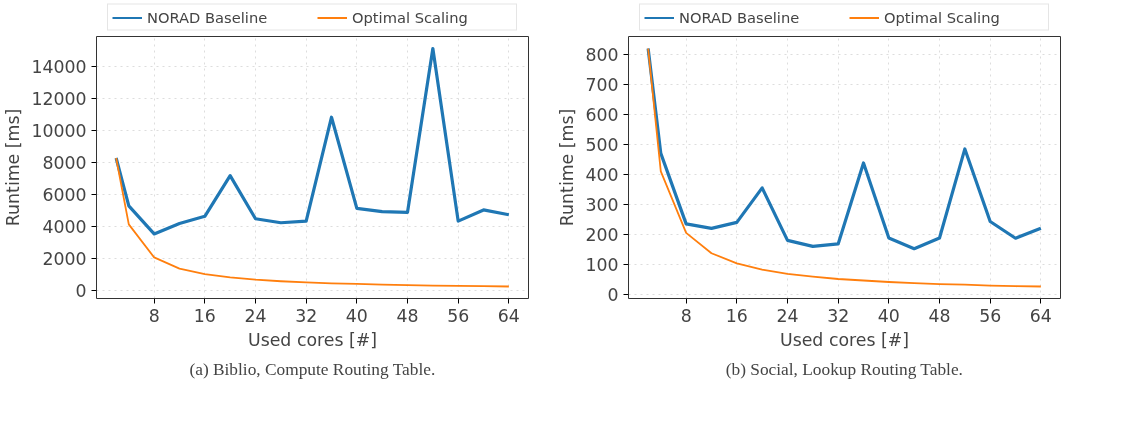 This screenshot has height=432, width=1122. Describe the element at coordinates (602, 204) in the screenshot. I see `y-tick-label: 300` at that location.